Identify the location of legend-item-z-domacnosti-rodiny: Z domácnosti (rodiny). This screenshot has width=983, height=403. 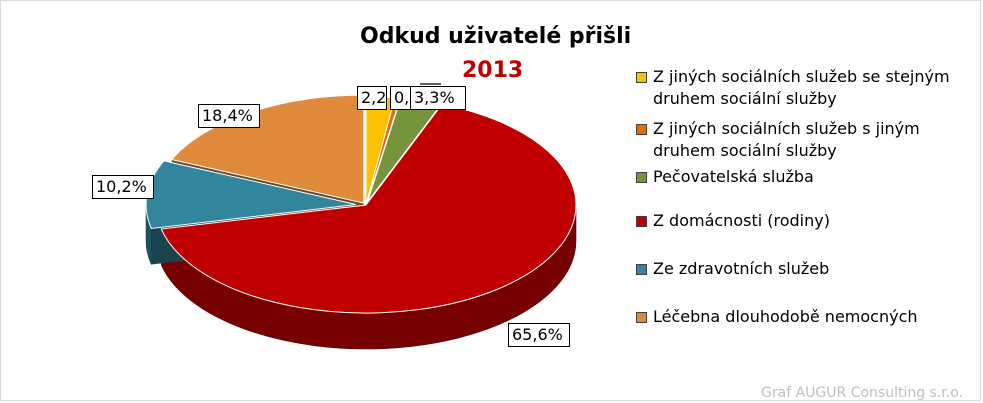
(804, 221).